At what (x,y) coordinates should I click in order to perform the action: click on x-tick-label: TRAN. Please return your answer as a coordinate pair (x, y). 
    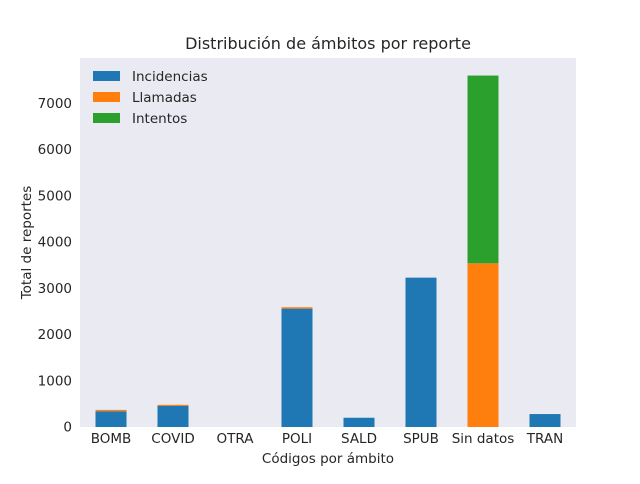
    Looking at the image, I should click on (544, 439).